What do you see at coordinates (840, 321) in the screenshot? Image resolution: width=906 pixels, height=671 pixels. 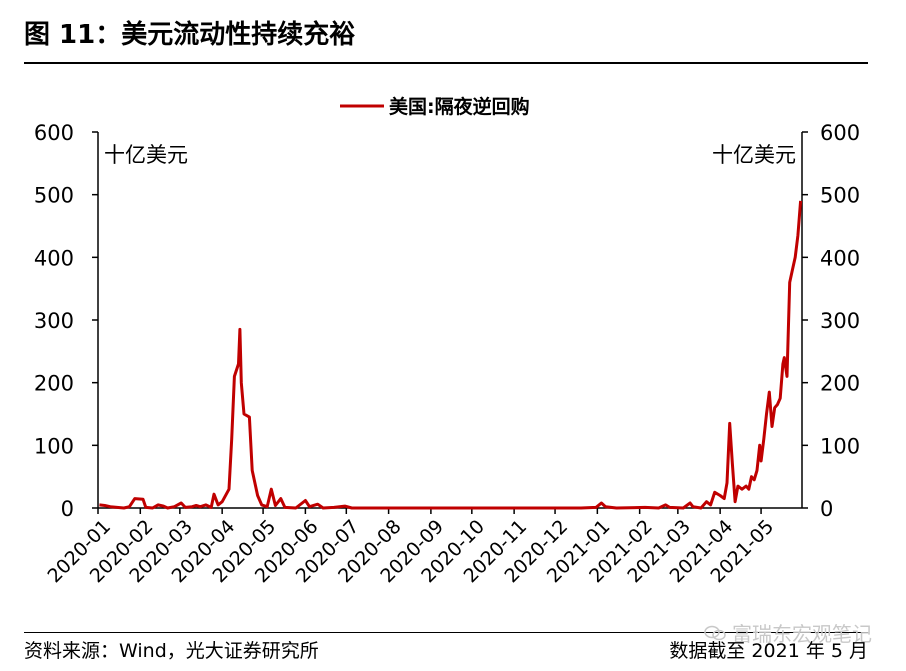 I see `y-tick-label-right: 300` at bounding box center [840, 321].